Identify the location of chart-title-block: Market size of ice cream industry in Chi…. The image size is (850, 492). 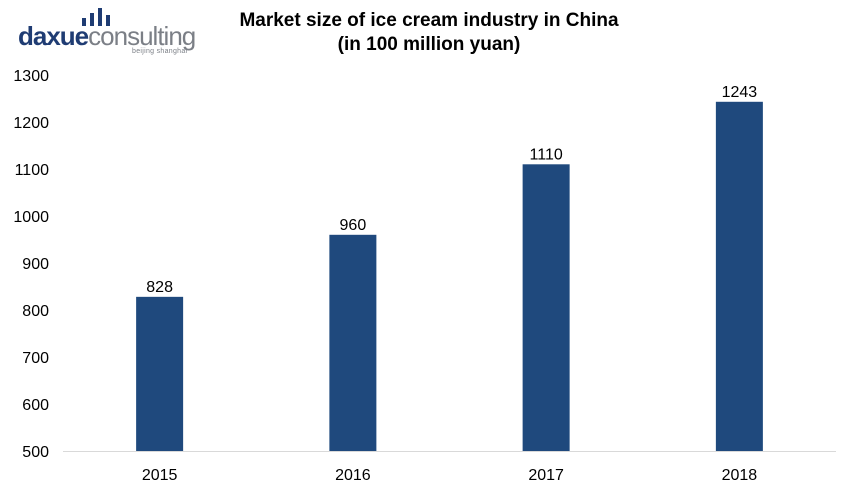
(429, 33).